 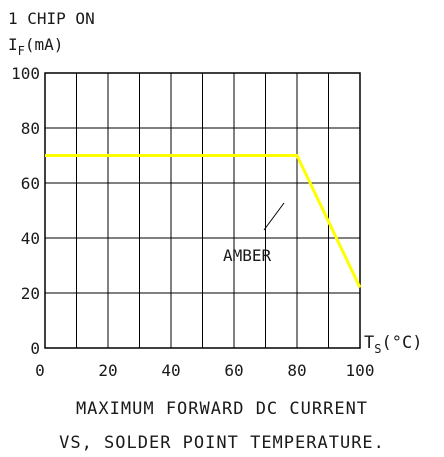 I want to click on series-label-leader, so click(x=274, y=216).